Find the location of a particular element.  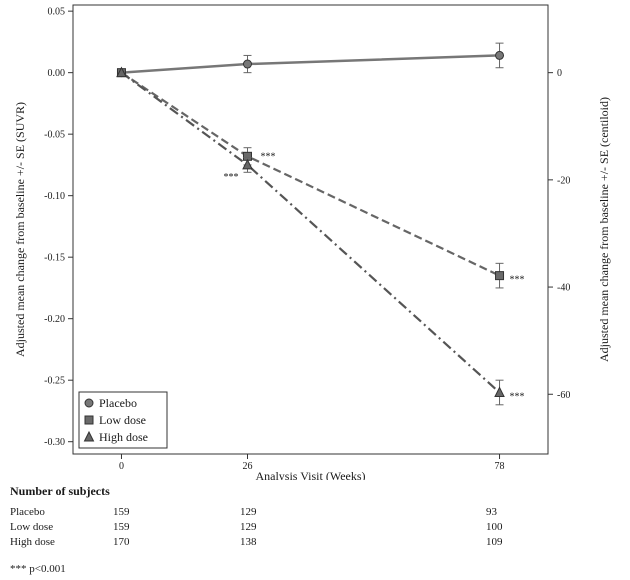

y-tick-label: 0.05 is located at coordinates (57, 12).